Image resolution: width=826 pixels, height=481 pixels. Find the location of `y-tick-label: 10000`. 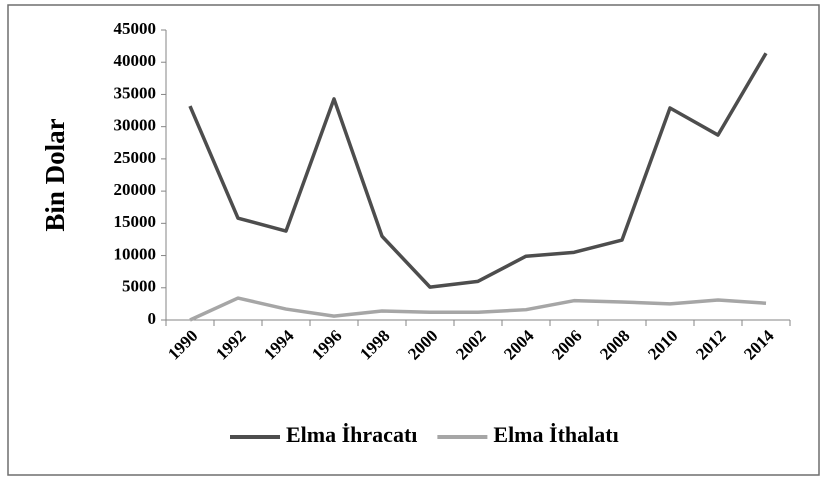

y-tick-label: 10000 is located at coordinates (135, 253).